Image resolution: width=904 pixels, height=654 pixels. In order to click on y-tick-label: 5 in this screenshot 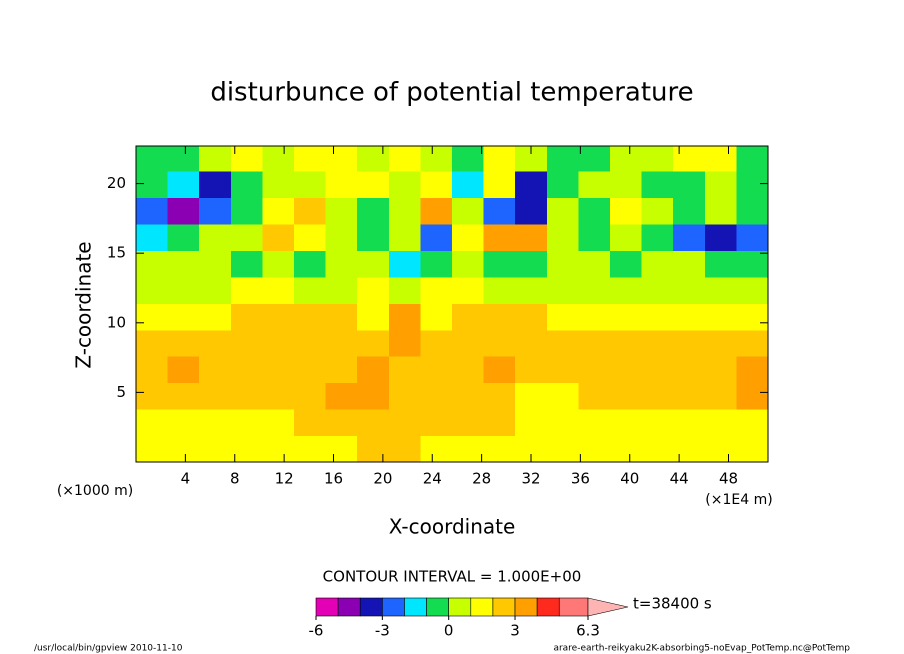, I will do `click(121, 392)`.